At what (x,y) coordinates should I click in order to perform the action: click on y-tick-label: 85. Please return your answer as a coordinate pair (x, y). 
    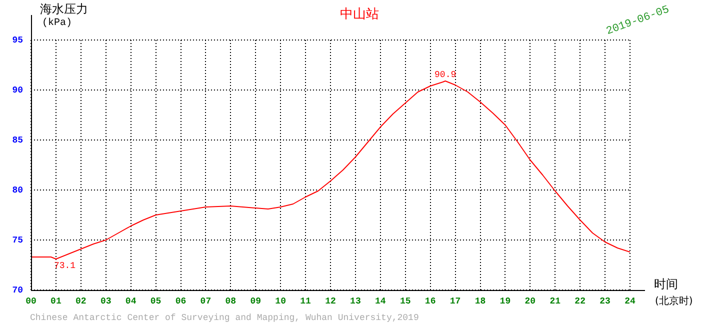
    Looking at the image, I should click on (17, 140).